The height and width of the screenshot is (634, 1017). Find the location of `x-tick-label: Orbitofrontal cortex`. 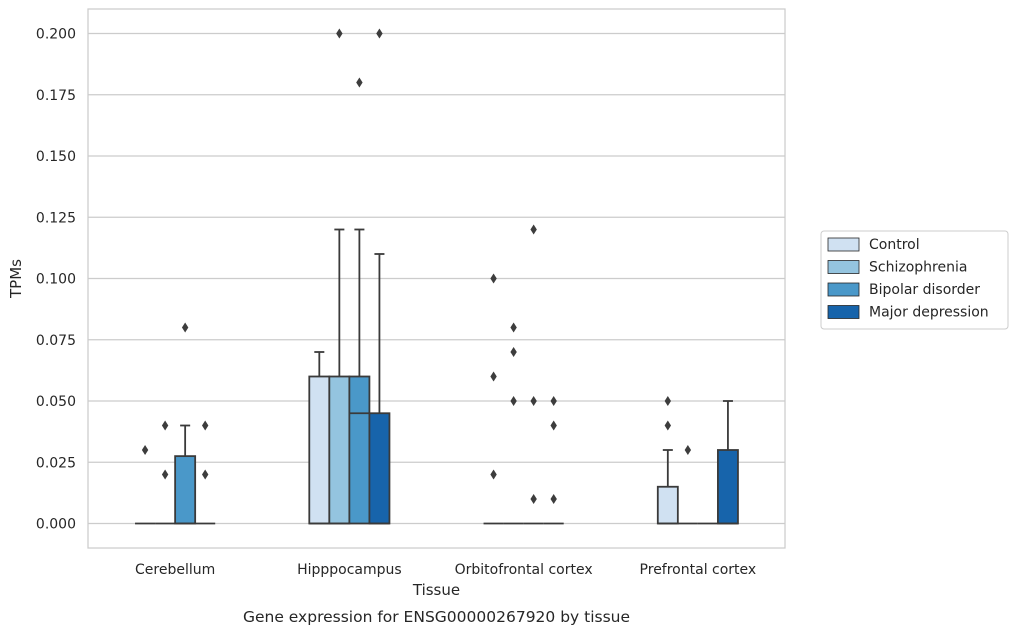

x-tick-label: Orbitofrontal cortex is located at coordinates (524, 570).